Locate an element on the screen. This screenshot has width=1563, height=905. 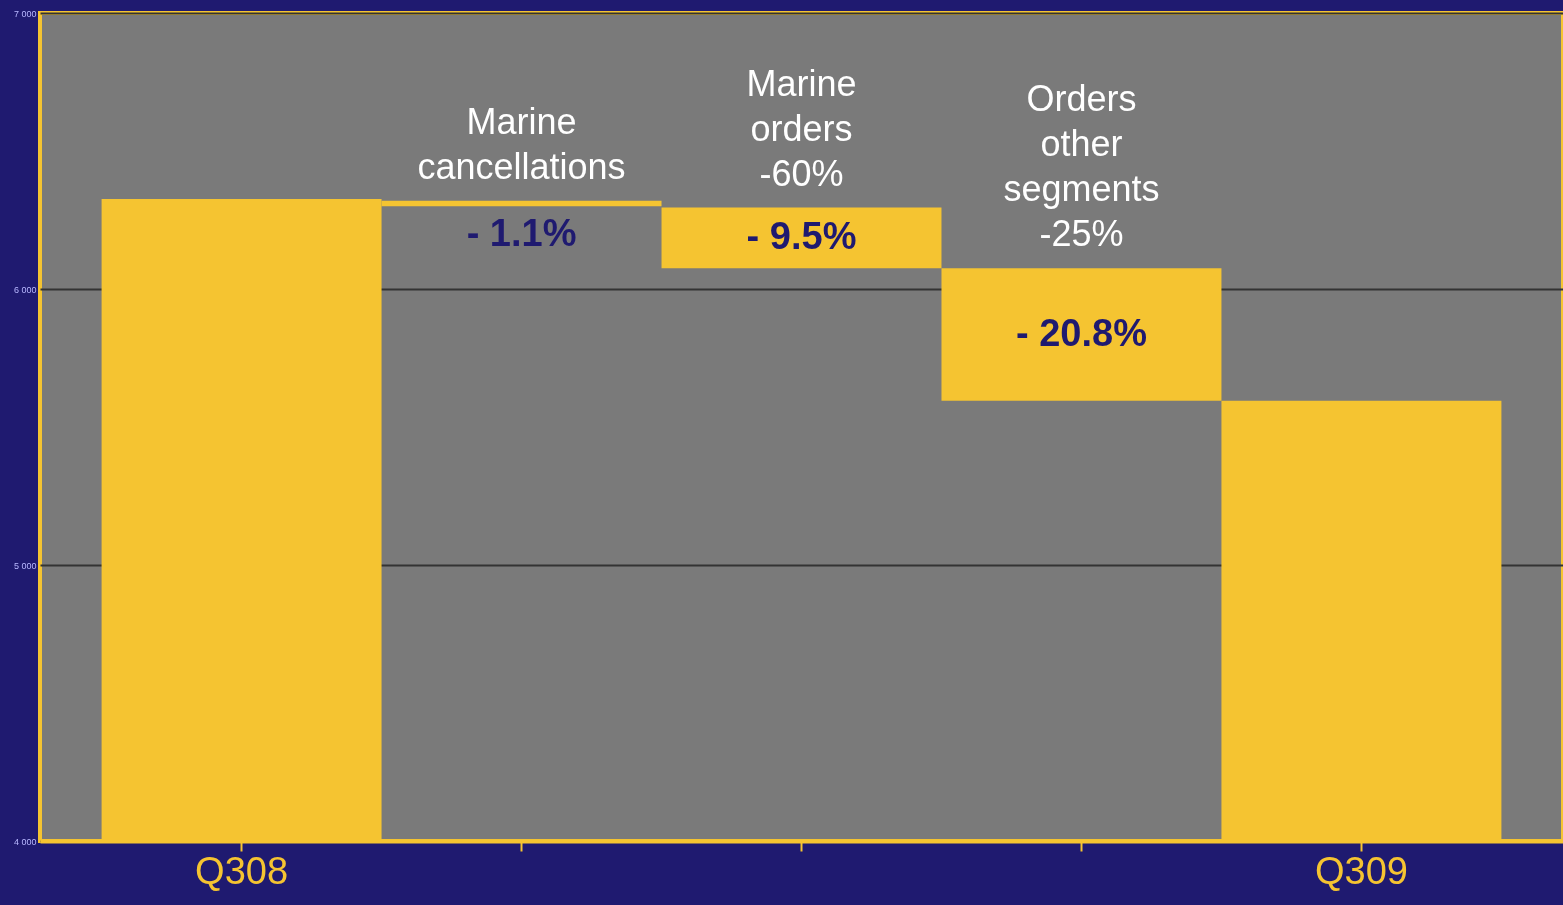
y-tick-label: 6 000 is located at coordinates (25, 289).